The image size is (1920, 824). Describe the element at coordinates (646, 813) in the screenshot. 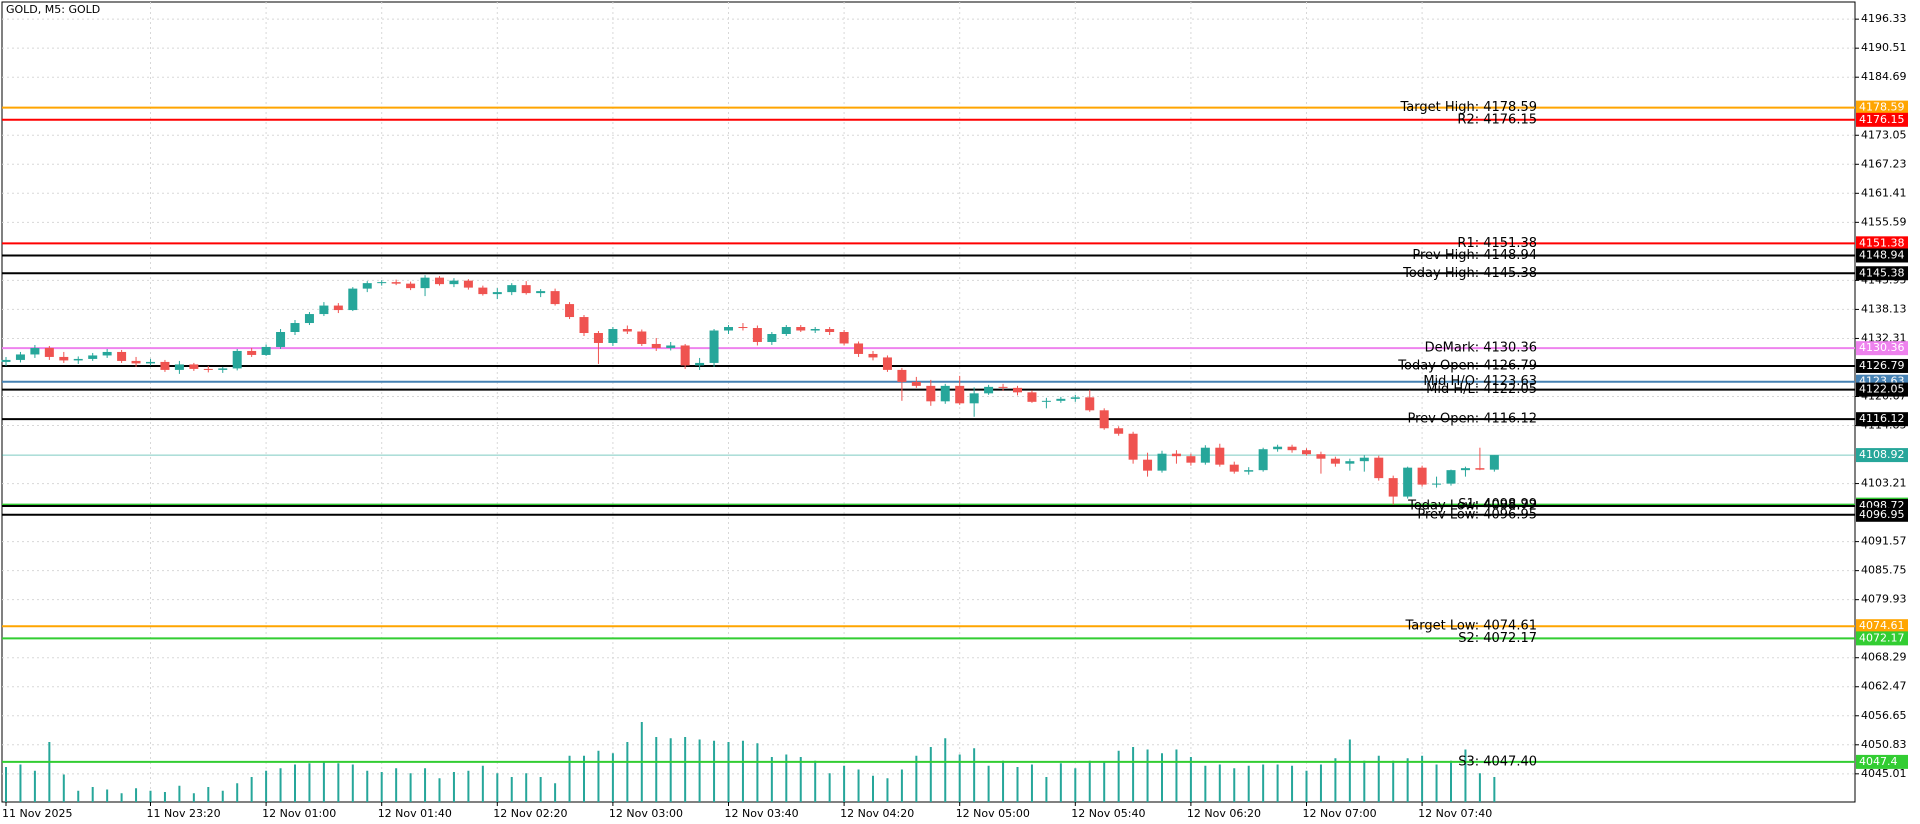

I see `x-tick-label: 12 Nov 03:00` at that location.